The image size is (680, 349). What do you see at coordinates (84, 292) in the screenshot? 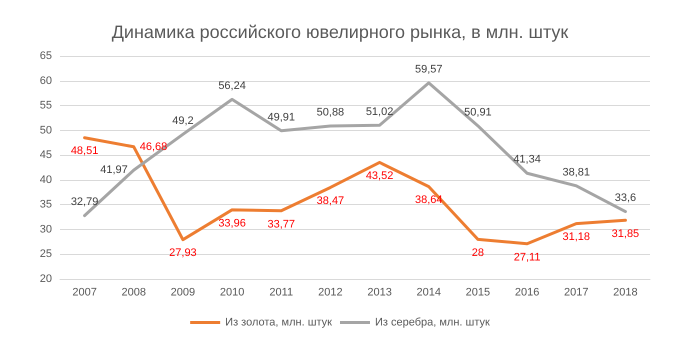
I see `x-tick-label: 2007` at bounding box center [84, 292].